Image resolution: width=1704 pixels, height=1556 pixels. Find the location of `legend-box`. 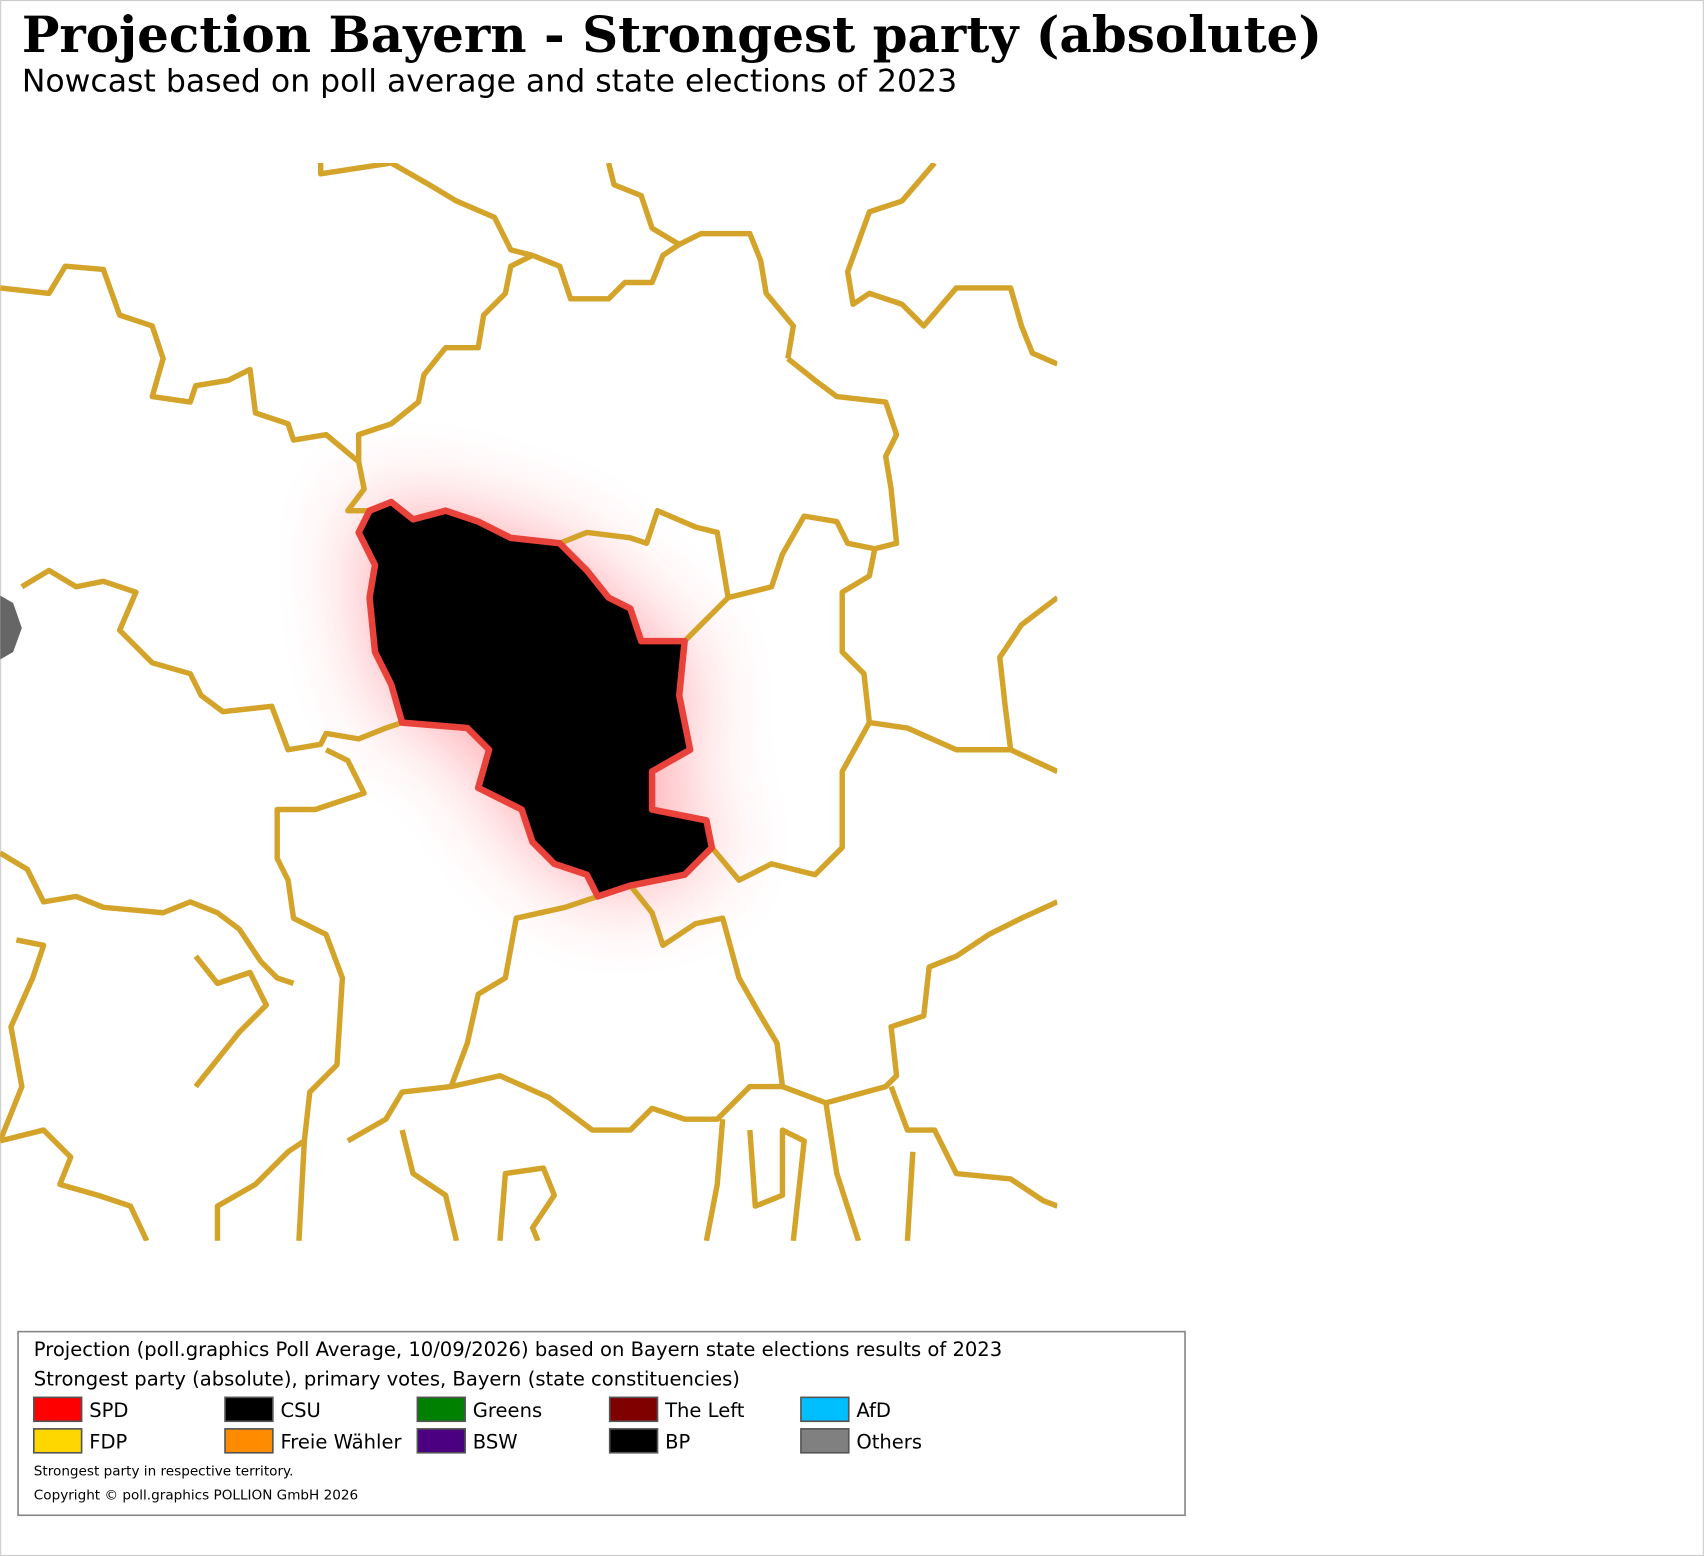

legend-box is located at coordinates (601, 1423).